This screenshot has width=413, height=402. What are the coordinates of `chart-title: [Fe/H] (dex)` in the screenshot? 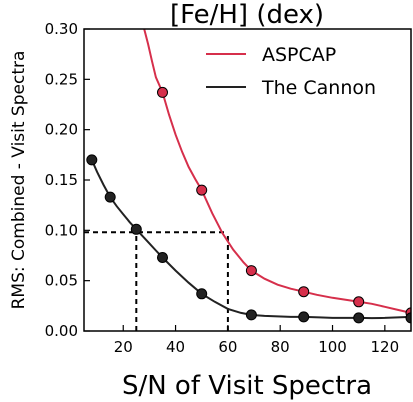 It's located at (247, 15).